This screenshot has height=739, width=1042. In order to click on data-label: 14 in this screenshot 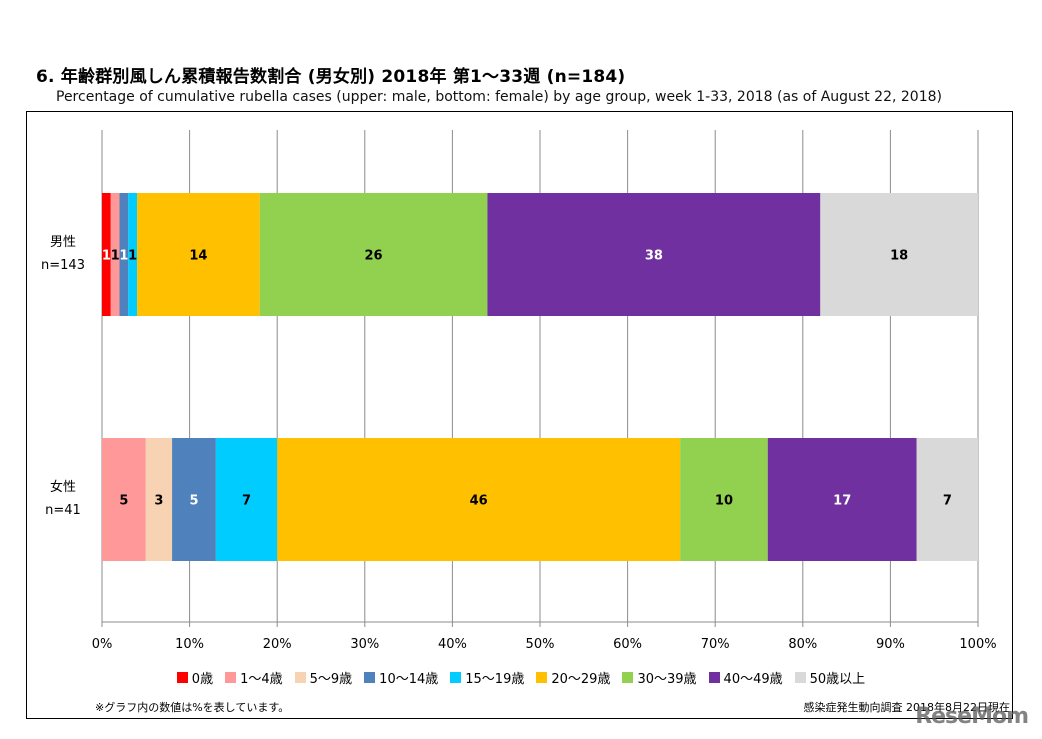, I will do `click(198, 256)`.